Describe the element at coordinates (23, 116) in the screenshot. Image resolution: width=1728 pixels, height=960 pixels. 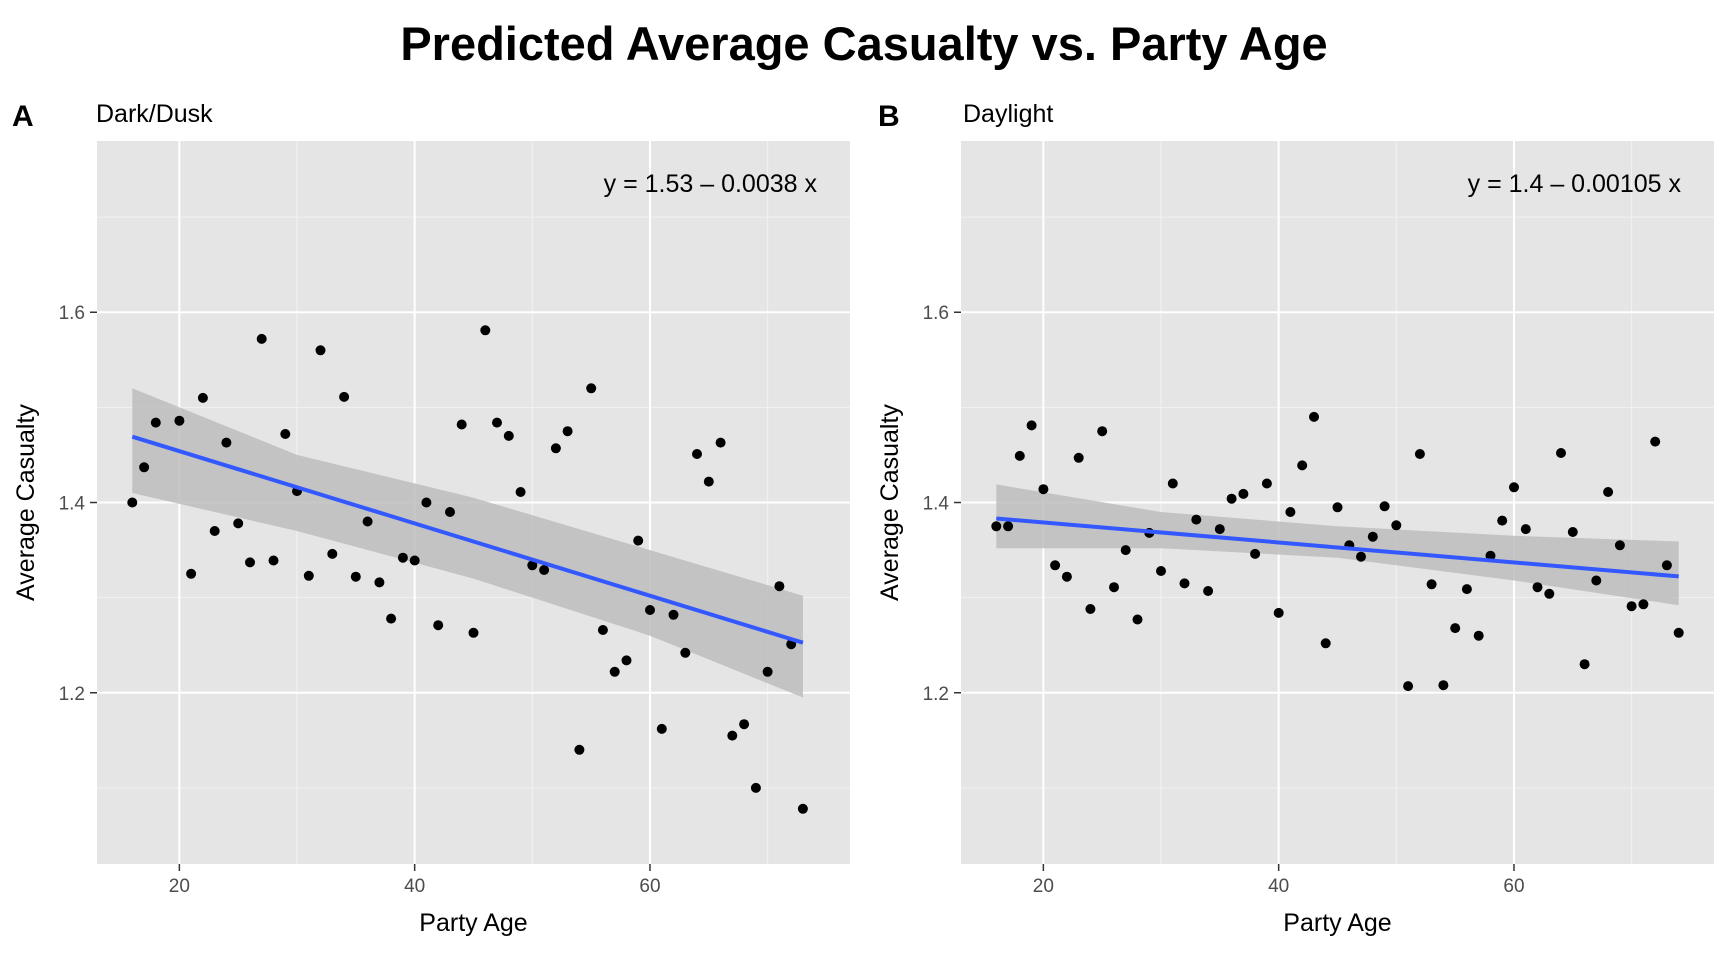
I see `panel-tag-a: A` at that location.